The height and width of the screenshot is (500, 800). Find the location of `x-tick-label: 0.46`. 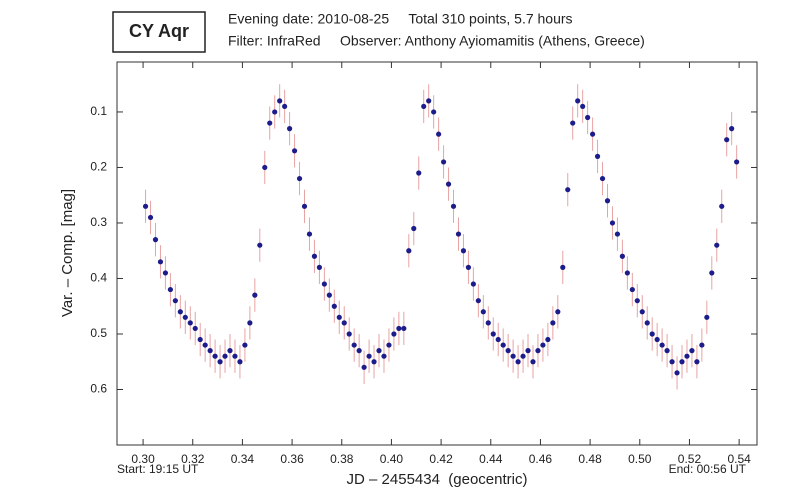

x-tick-label: 0.46 is located at coordinates (541, 459).